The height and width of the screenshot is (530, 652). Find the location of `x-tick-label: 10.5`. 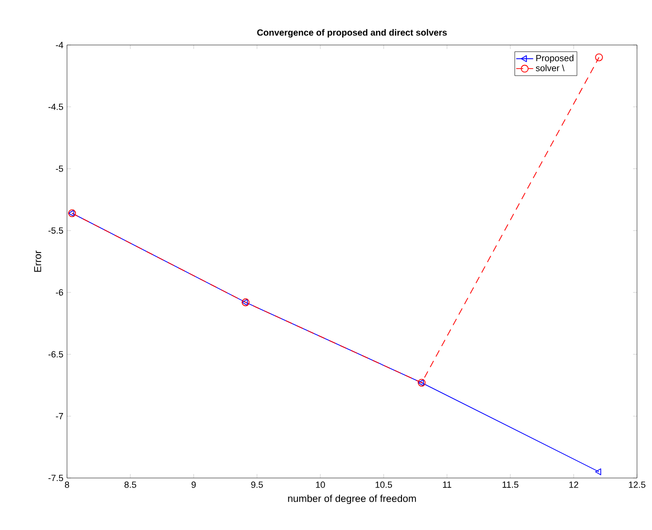

x-tick-label: 10.5 is located at coordinates (384, 485).